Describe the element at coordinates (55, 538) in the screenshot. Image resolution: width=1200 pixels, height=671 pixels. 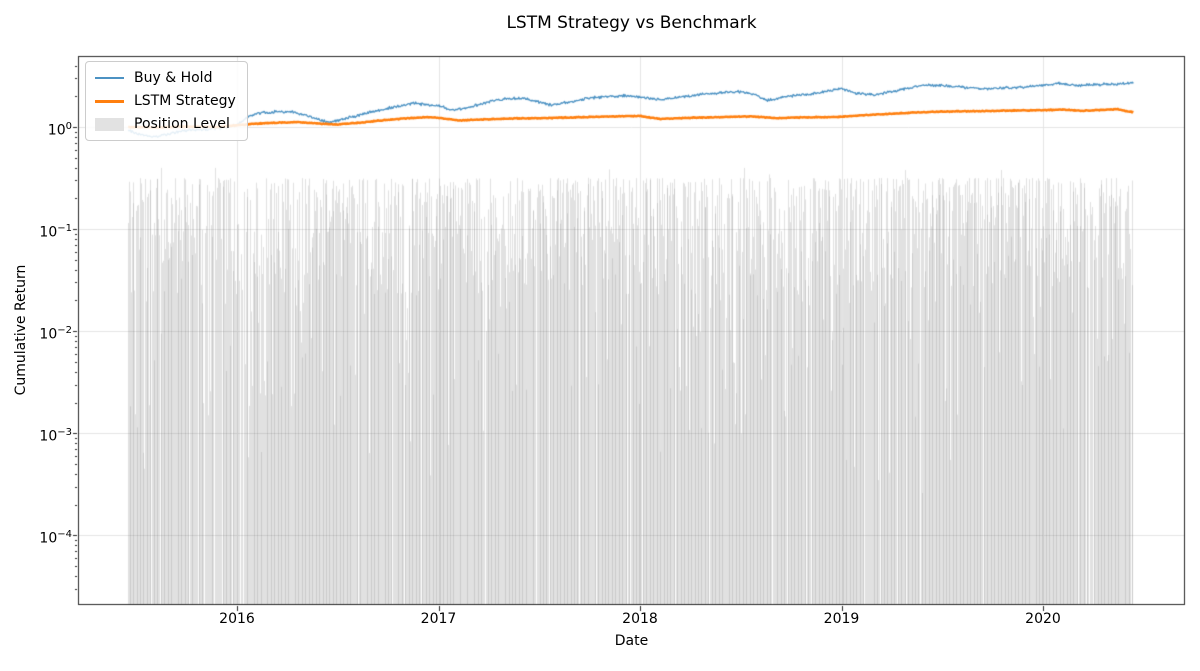
I see `y-tick-label: 10⁻⁴` at that location.